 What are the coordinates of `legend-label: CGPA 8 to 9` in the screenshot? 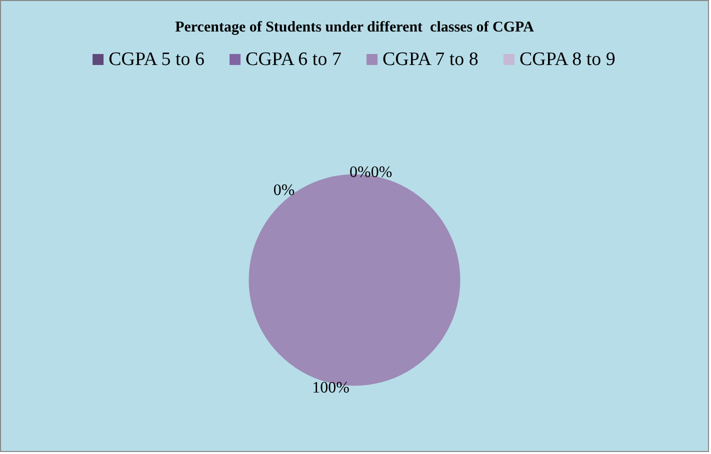 It's located at (567, 59).